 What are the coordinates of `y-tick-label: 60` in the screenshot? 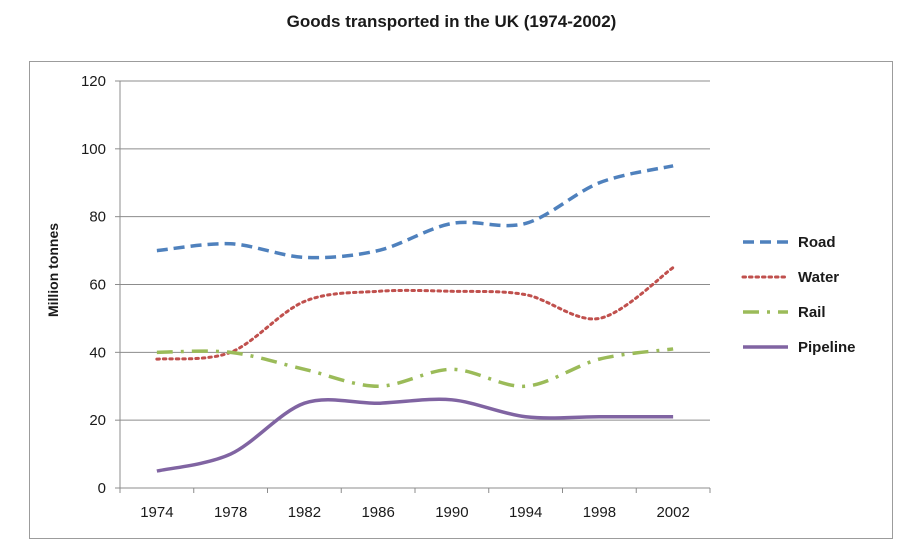 It's located at (97, 285).